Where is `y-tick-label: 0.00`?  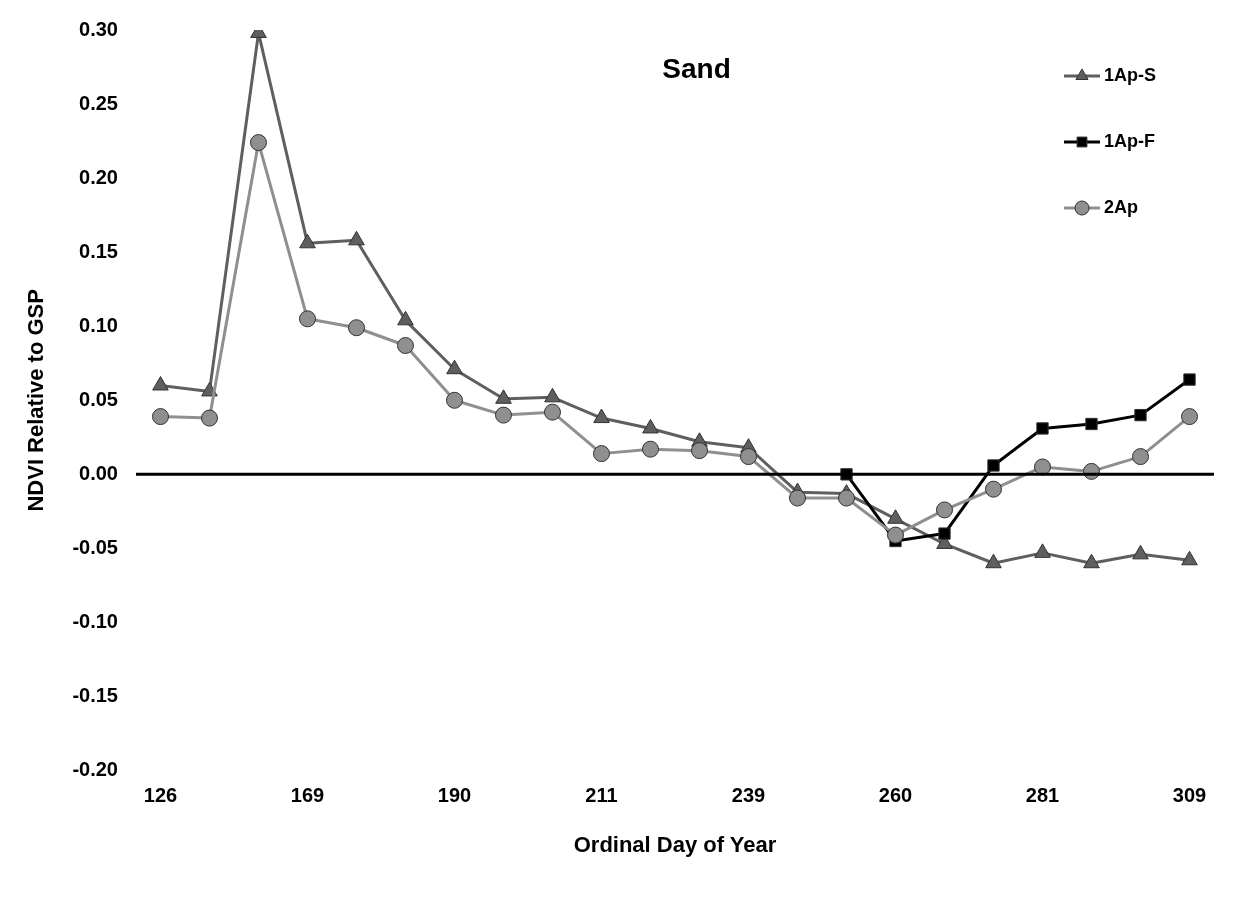
y-tick-label: 0.00 is located at coordinates (98, 472).